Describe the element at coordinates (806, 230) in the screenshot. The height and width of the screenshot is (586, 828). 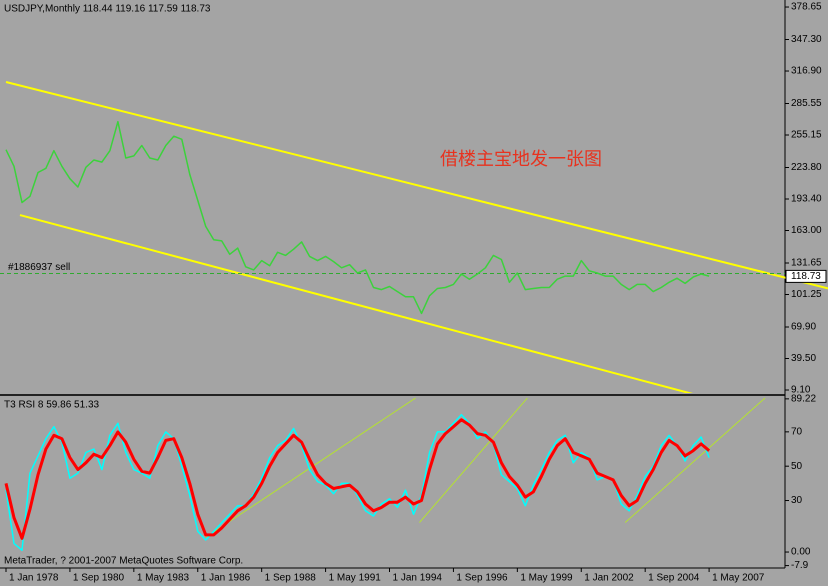
I see `y-tick-label: 163.00` at that location.